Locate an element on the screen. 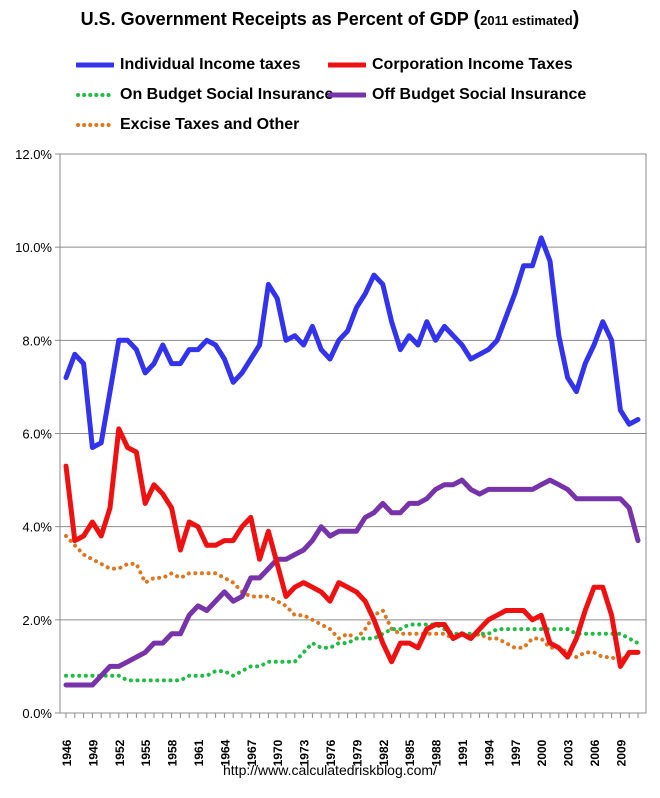  x-tick-label: 1982 is located at coordinates (384, 752).